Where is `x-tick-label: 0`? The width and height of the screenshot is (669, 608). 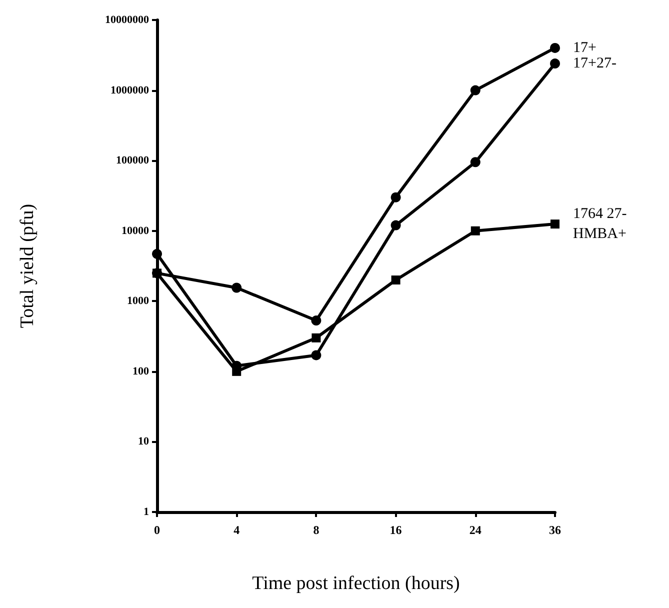
x-tick-label: 0 is located at coordinates (157, 530).